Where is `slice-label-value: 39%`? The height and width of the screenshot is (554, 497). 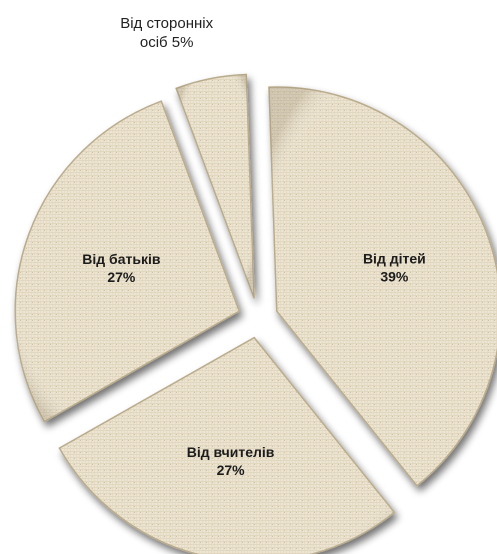
slice-label-value: 39% is located at coordinates (394, 276).